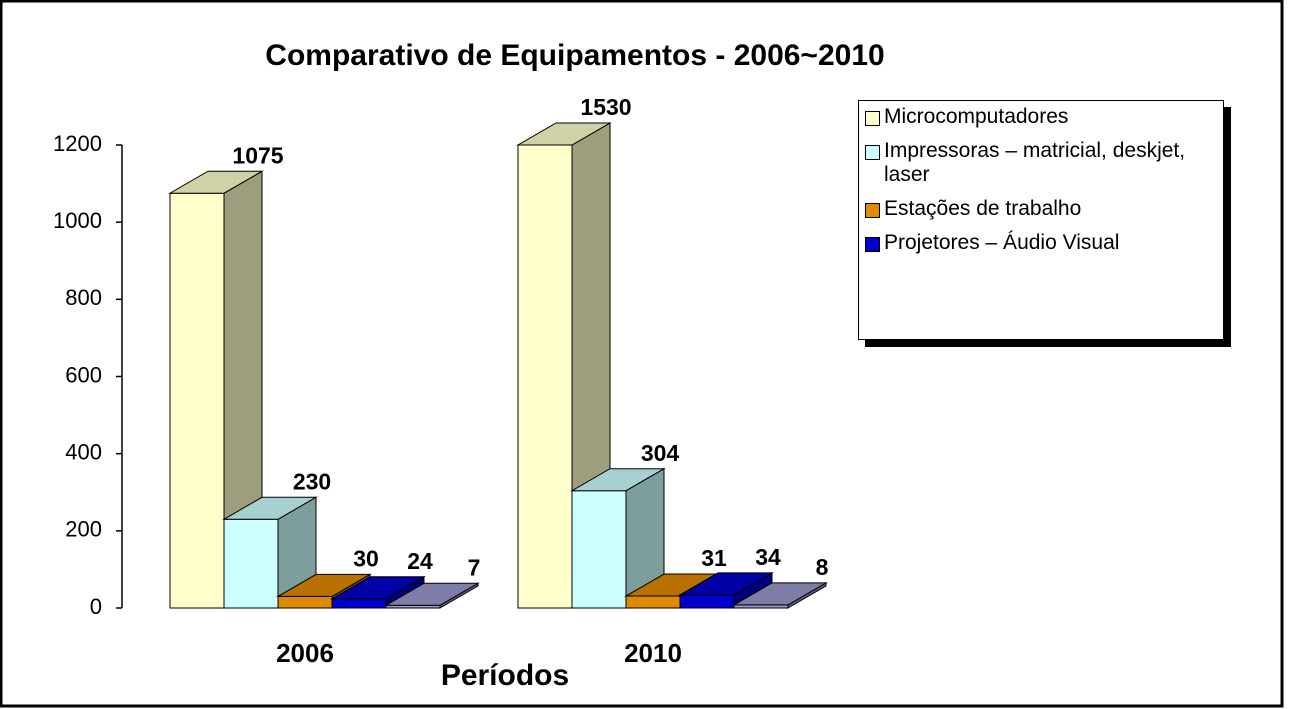 The height and width of the screenshot is (709, 1293). I want to click on legend-label: Estações de trabalho, so click(983, 208).